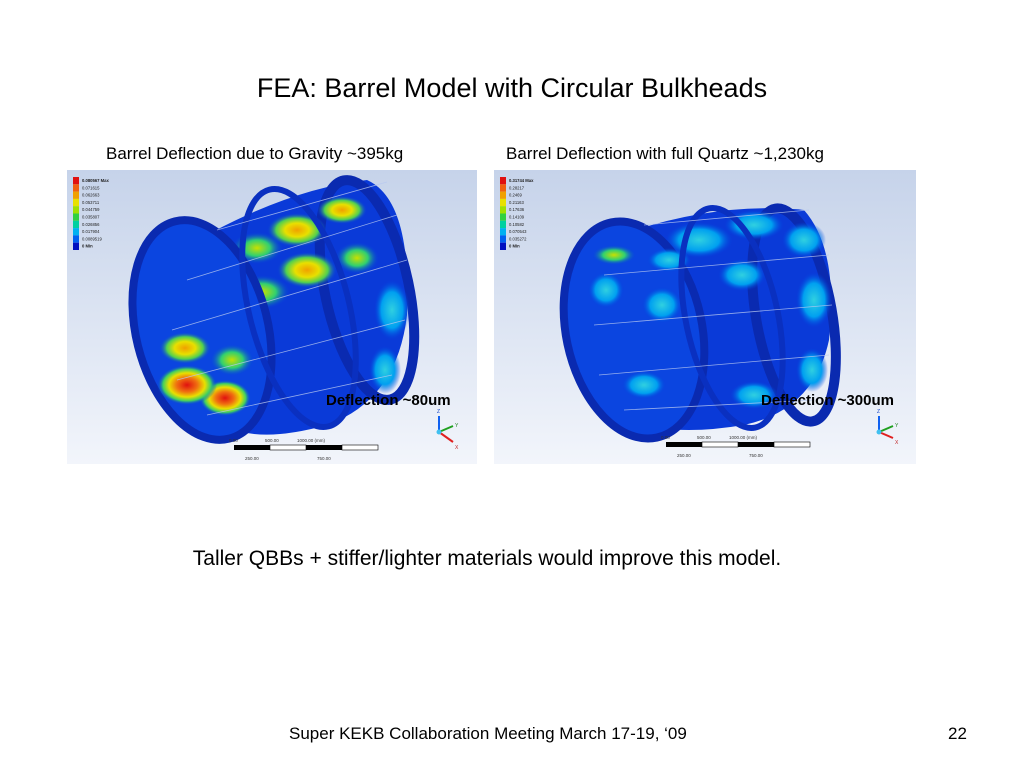 The width and height of the screenshot is (1024, 768). I want to click on legend-value: 0.21163, so click(516, 202).